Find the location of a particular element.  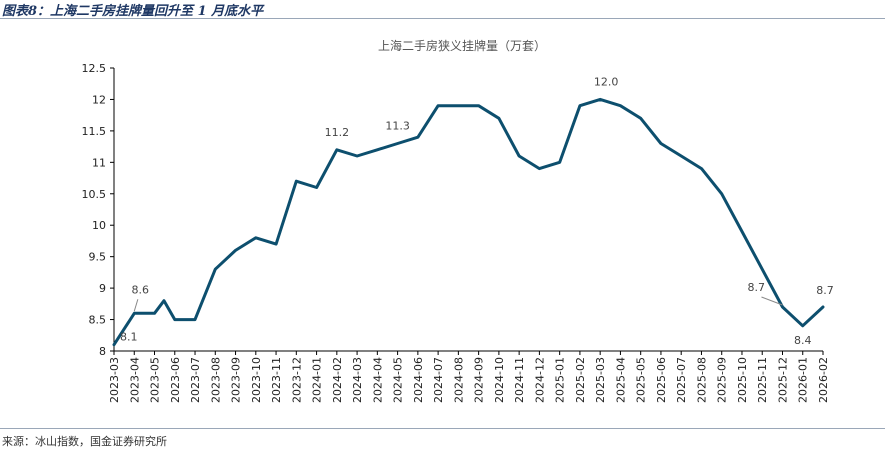

x-tick-label: 2023-03 is located at coordinates (114, 380).